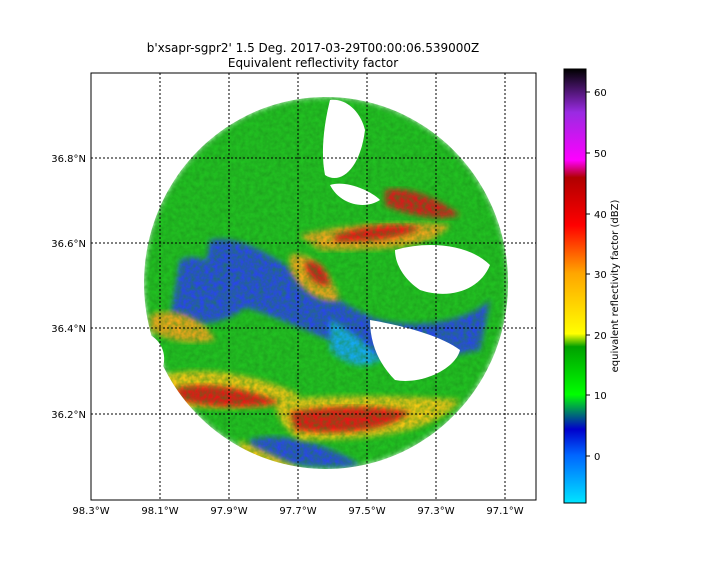 This screenshot has width=720, height=576. Describe the element at coordinates (68, 329) in the screenshot. I see `y-tick-label: 36.4°N` at that location.